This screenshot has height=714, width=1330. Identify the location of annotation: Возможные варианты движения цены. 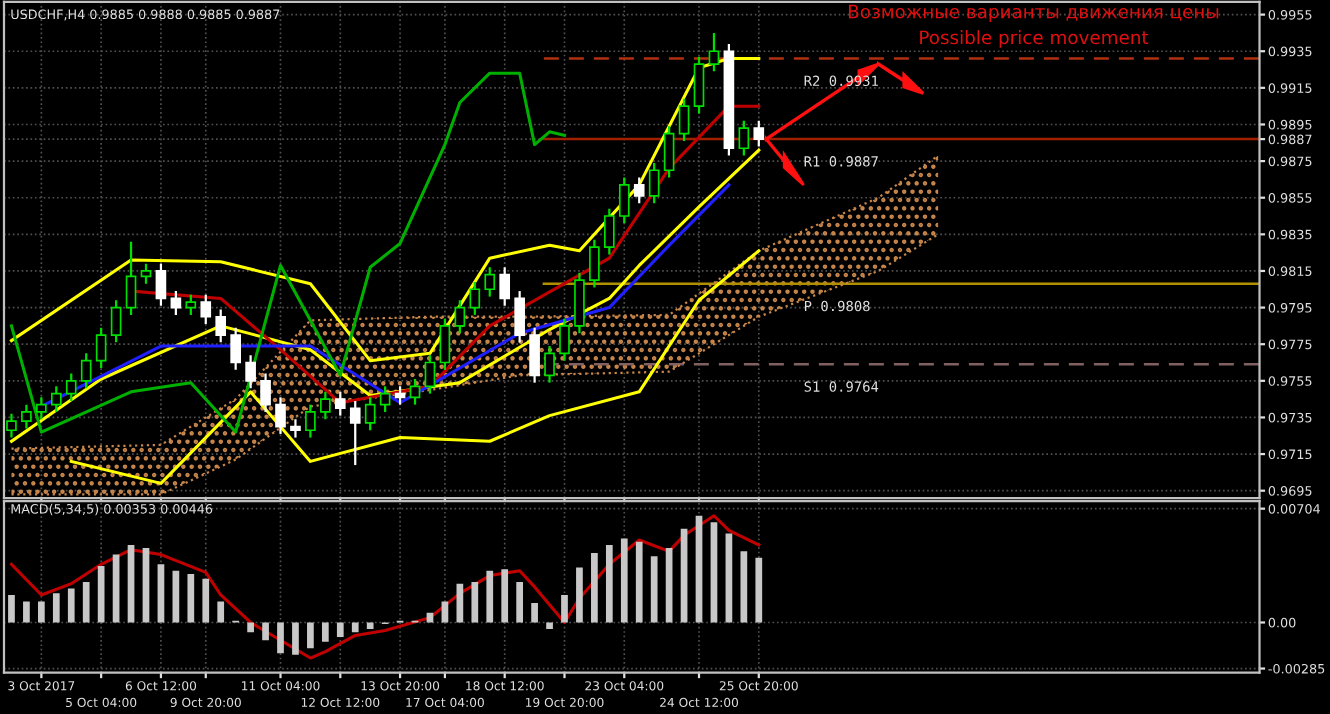
(1034, 13).